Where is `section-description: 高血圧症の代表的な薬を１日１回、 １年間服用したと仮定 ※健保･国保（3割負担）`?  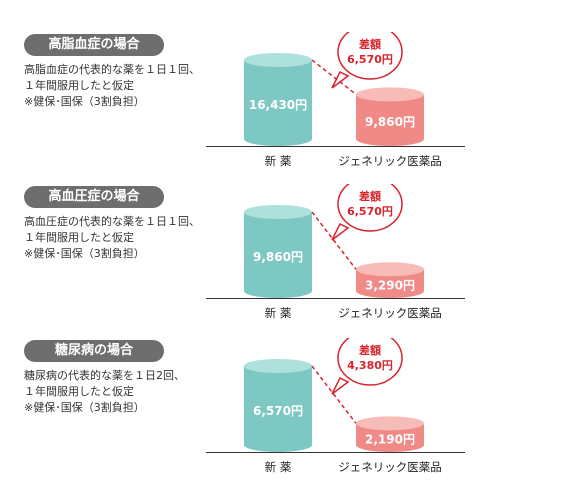 section-description: 高血圧症の代表的な薬を１日１回、 １年間服用したと仮定 ※健保･国保（3割負担） is located at coordinates (139, 238).